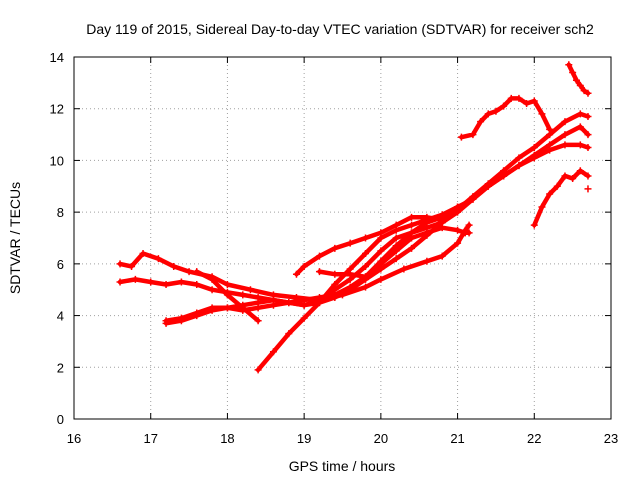 The height and width of the screenshot is (480, 640). I want to click on x-tick-label: 17, so click(150, 438).